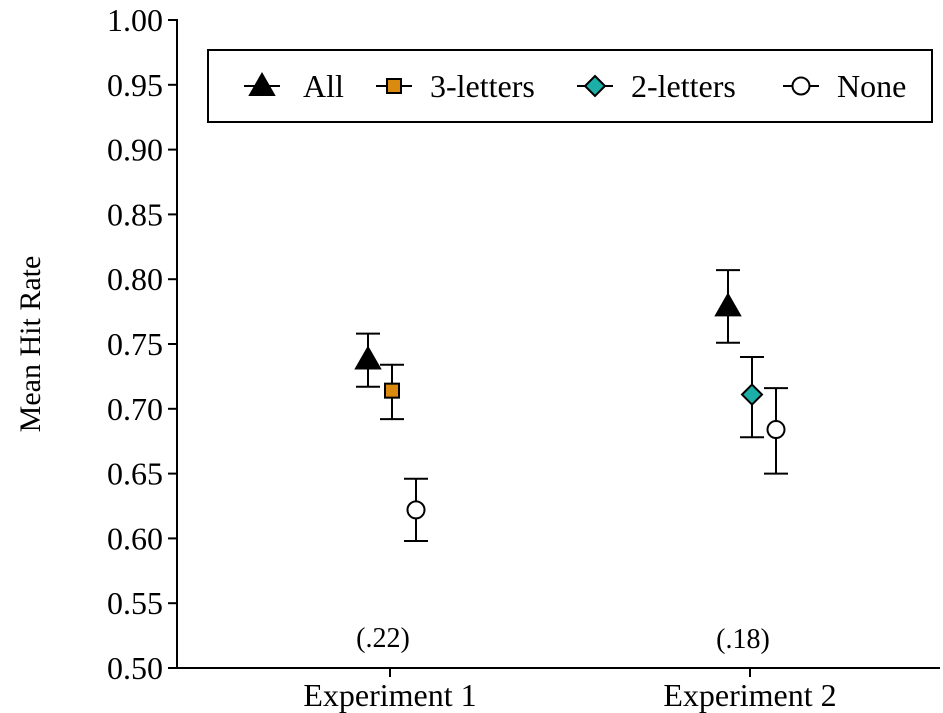  I want to click on marker-2-letters, so click(752, 394).